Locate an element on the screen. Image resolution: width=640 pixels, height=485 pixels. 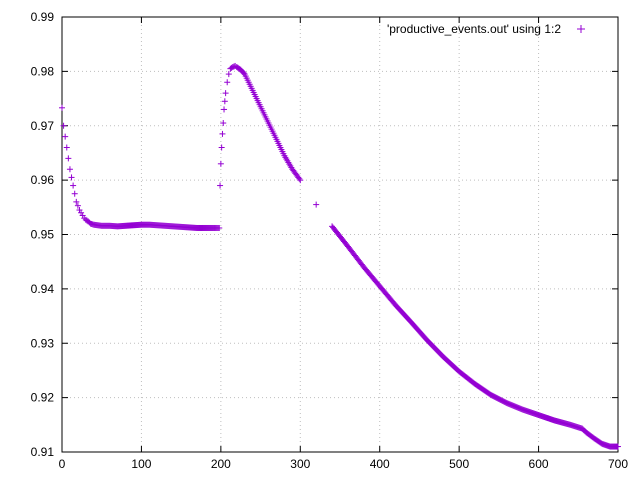
y-tick-label: 0.96 is located at coordinates (43, 180).